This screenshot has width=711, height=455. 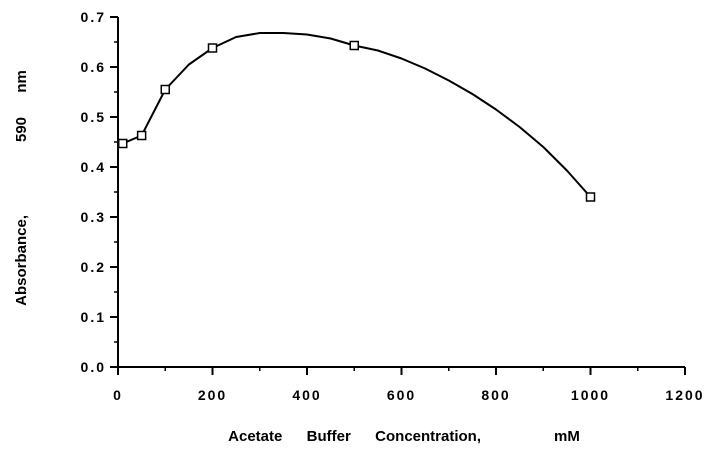 What do you see at coordinates (93, 117) in the screenshot?
I see `y-tick-label: 0.5` at bounding box center [93, 117].